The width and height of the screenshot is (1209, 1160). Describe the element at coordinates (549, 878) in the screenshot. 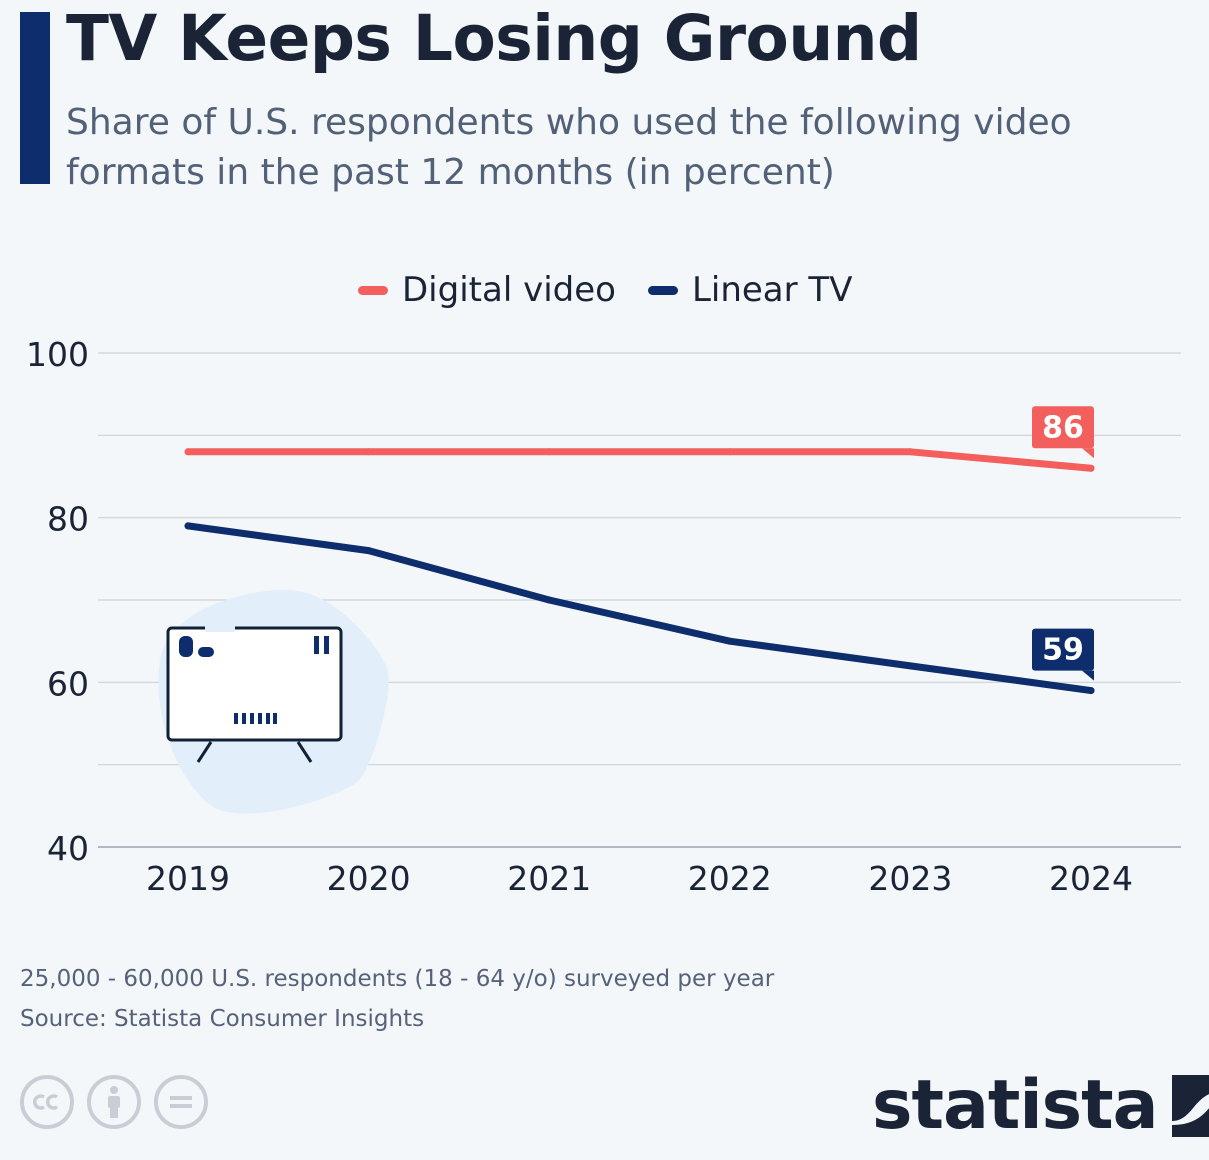

I see `x-tick-label: 2021` at that location.